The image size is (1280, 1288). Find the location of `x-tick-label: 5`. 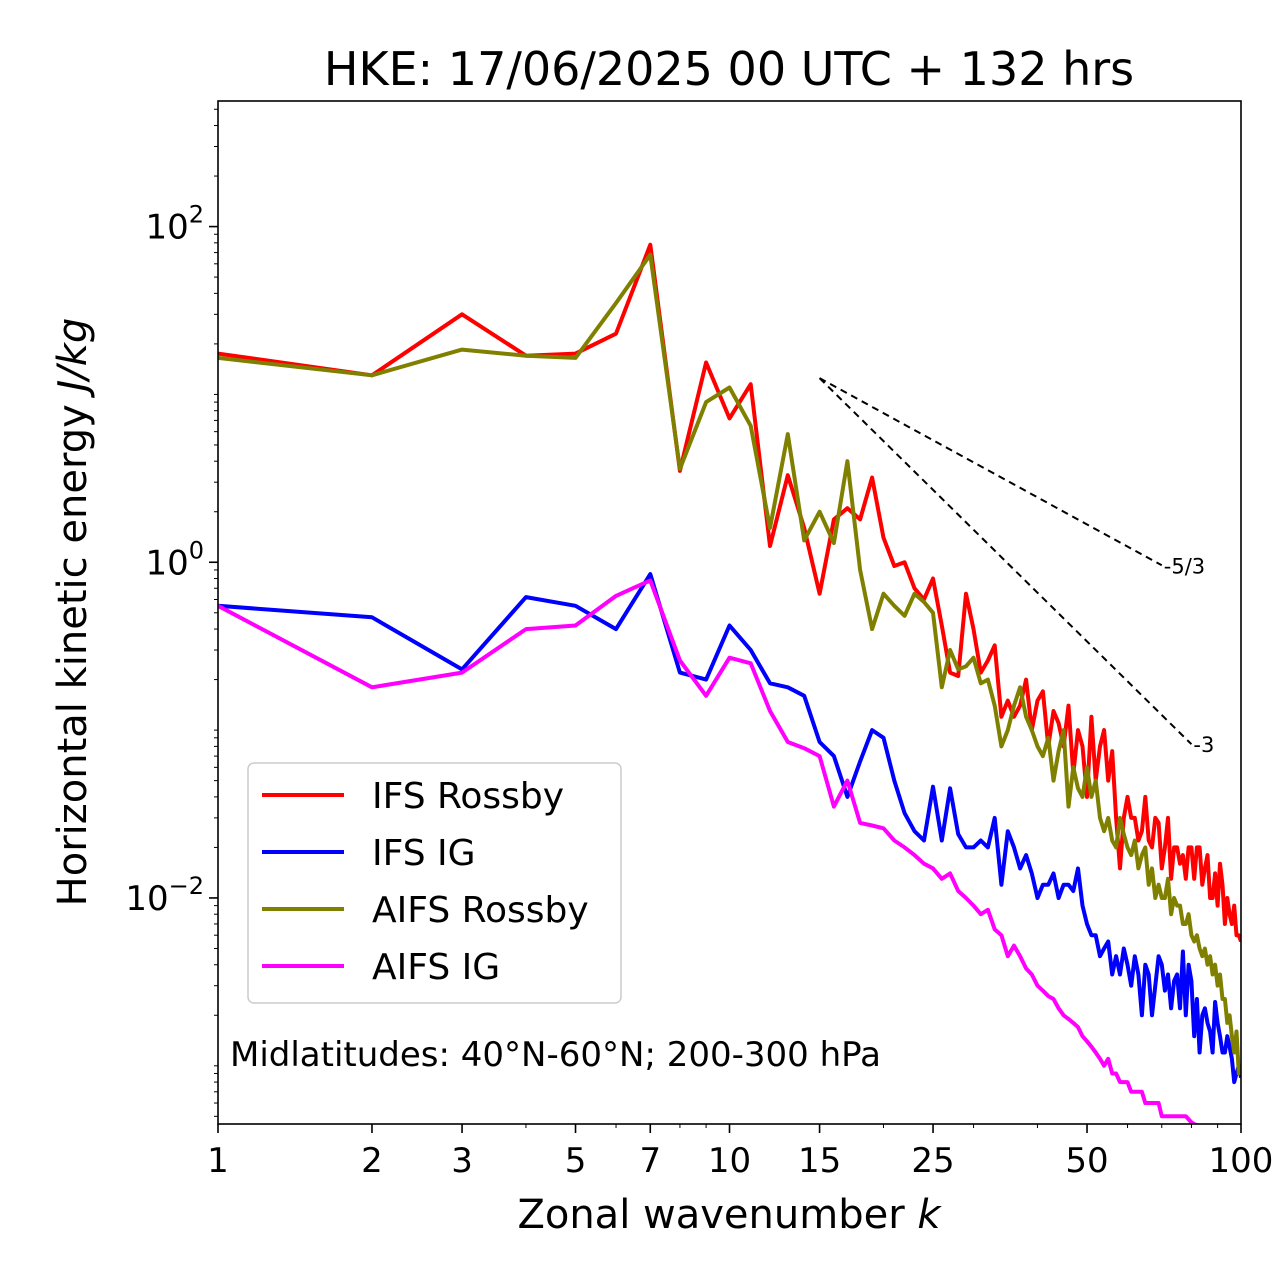

x-tick-label: 5 is located at coordinates (576, 1161).